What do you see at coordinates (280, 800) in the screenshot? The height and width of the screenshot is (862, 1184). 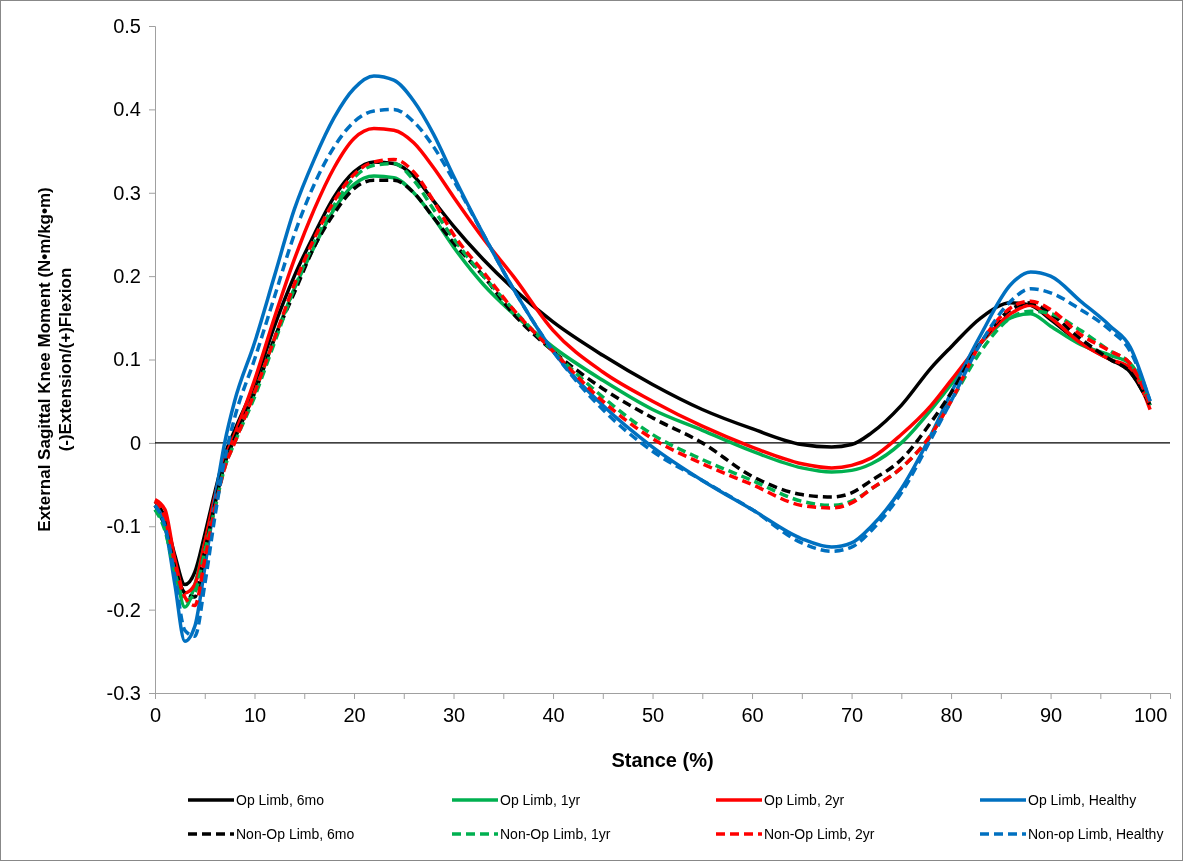 I see `legend-label: Op Limb, 6mo` at bounding box center [280, 800].